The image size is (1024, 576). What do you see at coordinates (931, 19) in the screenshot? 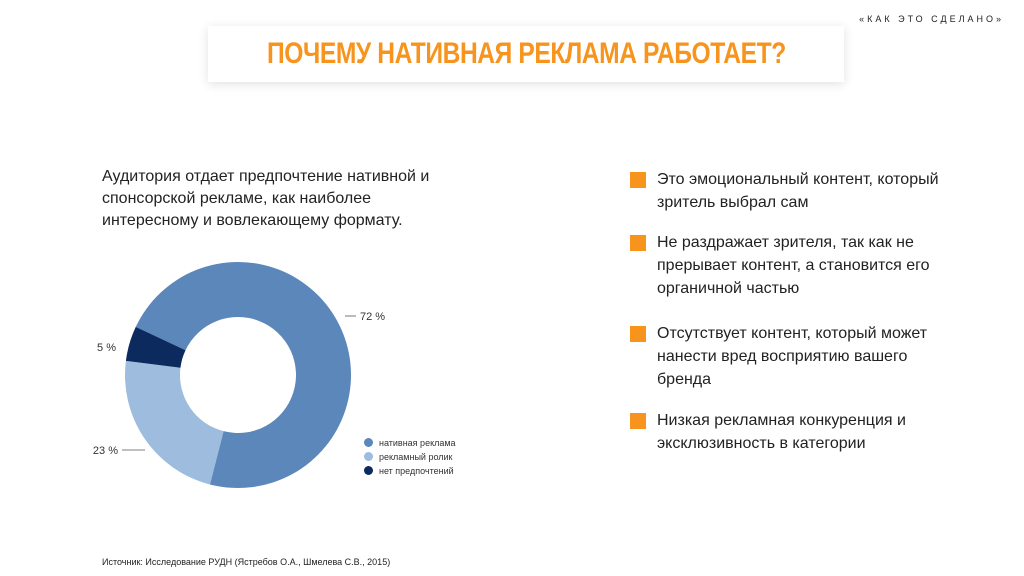
I see `brand-label: «КАК ЭТО СДЕЛАНО»` at bounding box center [931, 19].